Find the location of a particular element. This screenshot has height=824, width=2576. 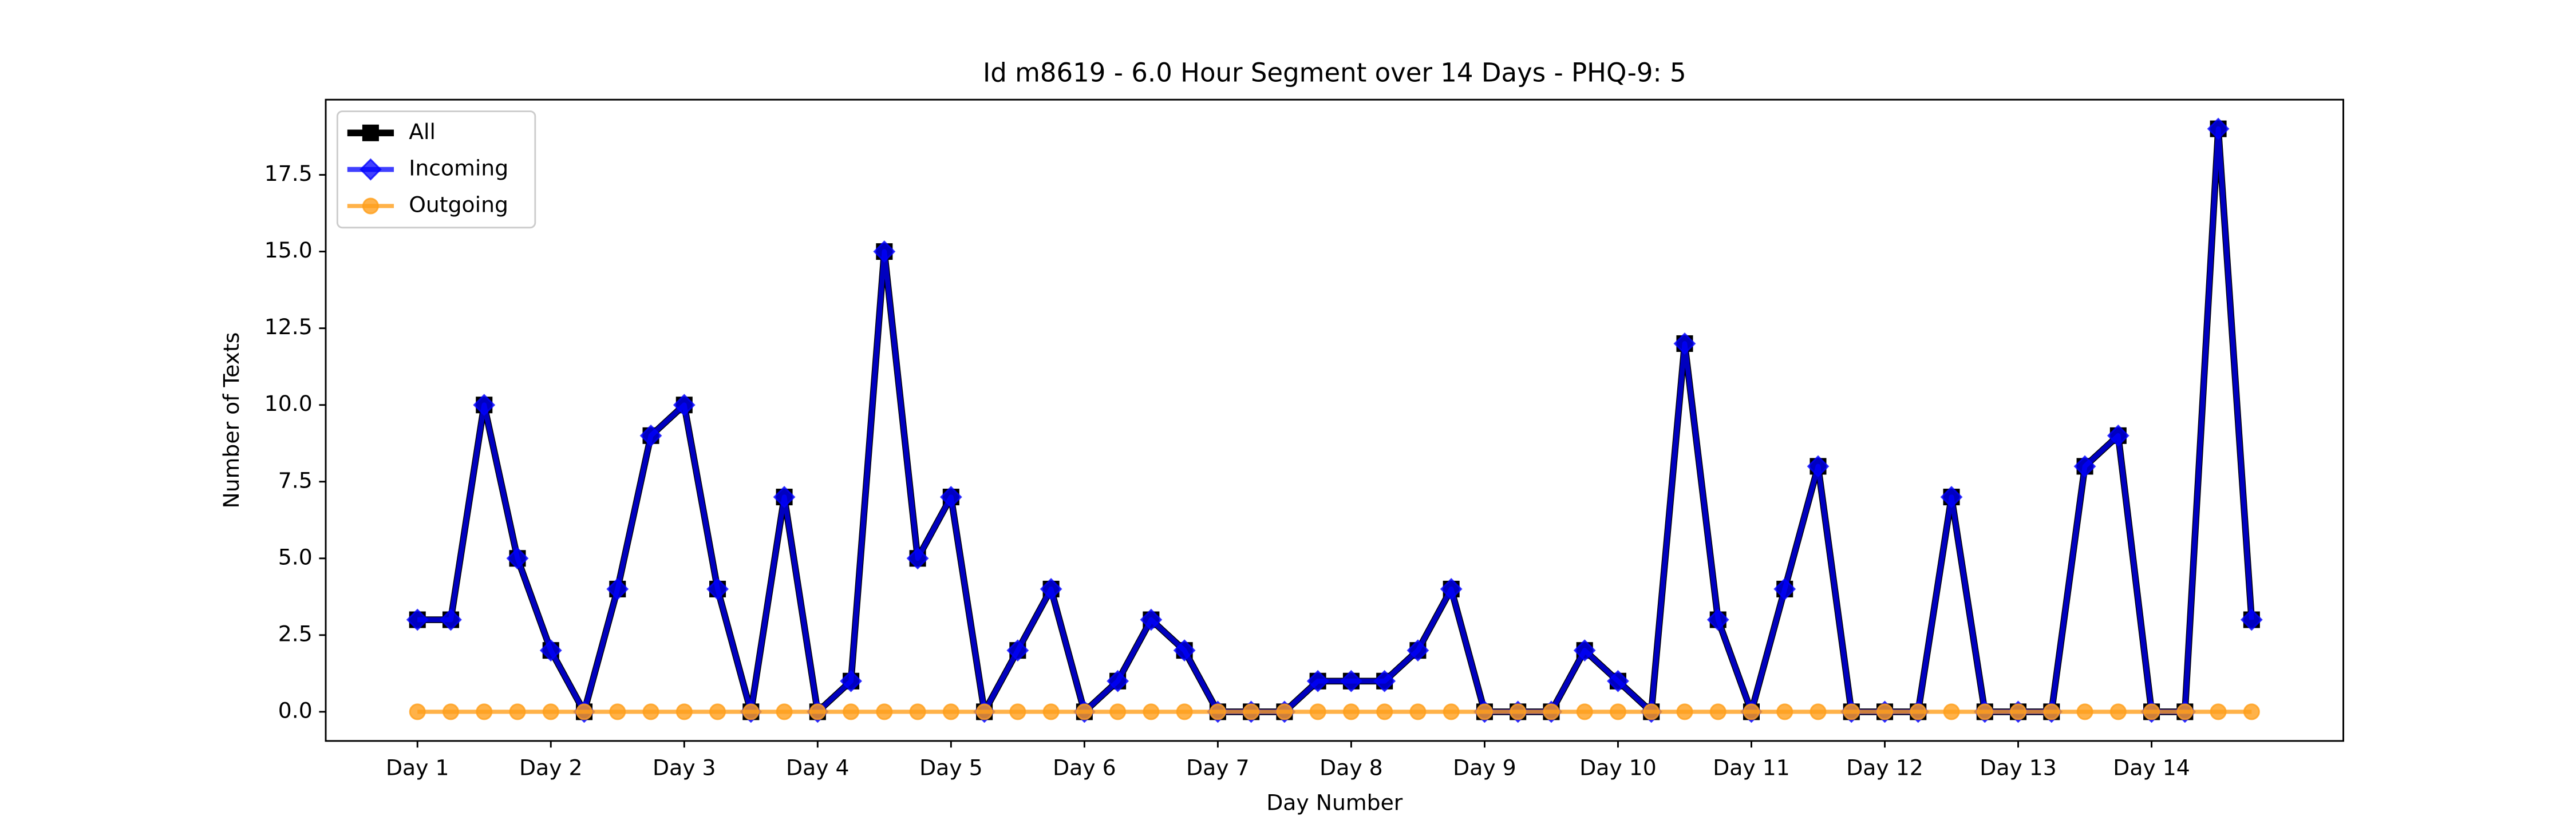

x-tick-label: Day 12 is located at coordinates (1884, 768).